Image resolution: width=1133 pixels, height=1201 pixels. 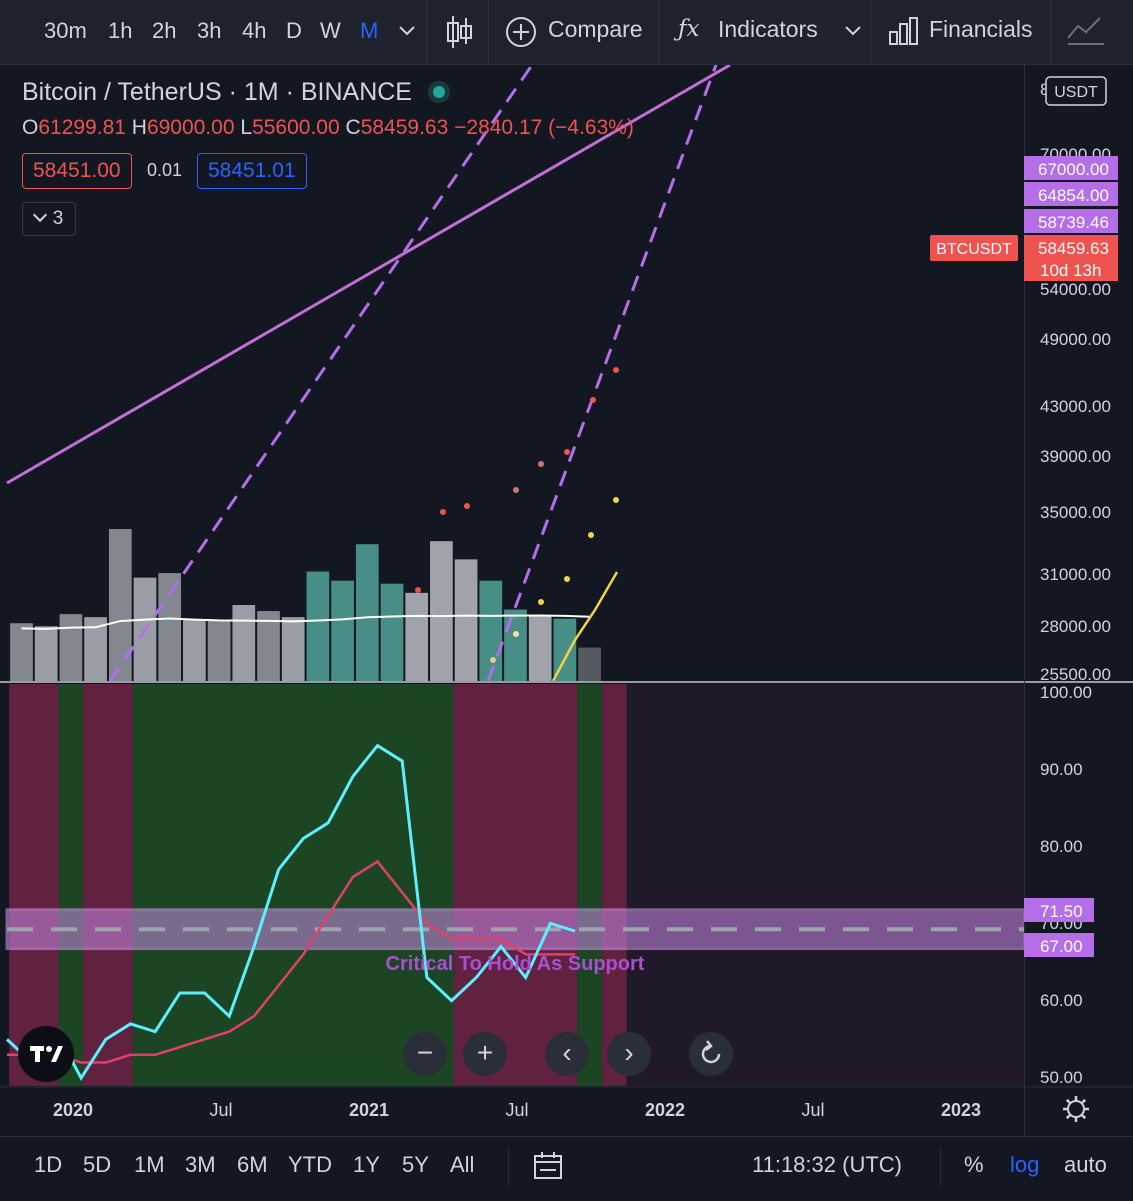 I want to click on low-key: L, so click(x=246, y=127).